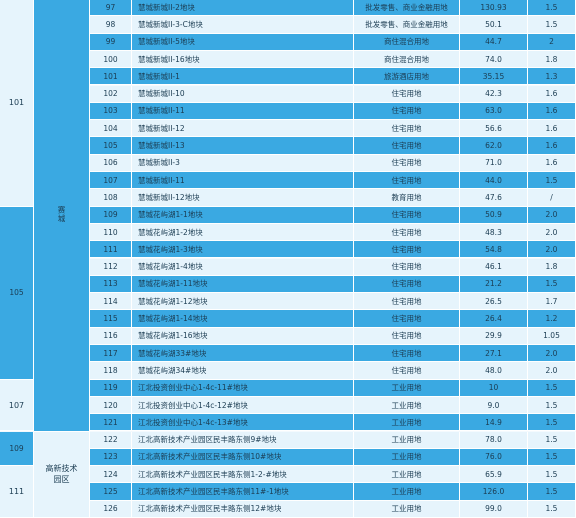 This screenshot has height=518, width=576. What do you see at coordinates (243, 232) in the screenshot?
I see `cell-name: 慧城花屿湖1-2地块` at bounding box center [243, 232].